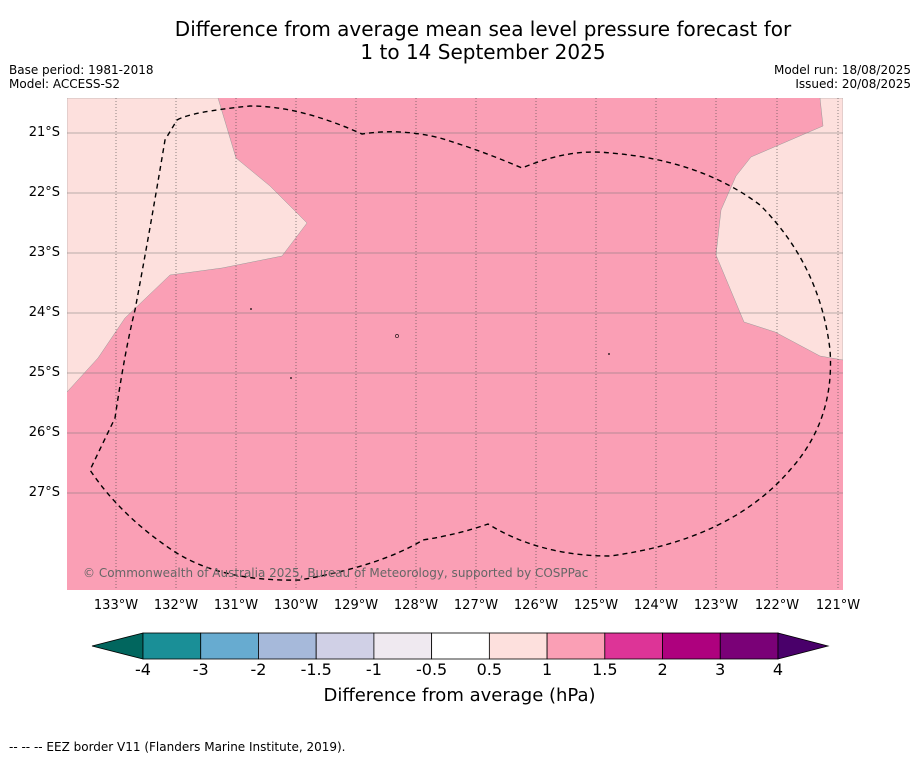 This screenshot has height=758, width=919. Describe the element at coordinates (44, 192) in the screenshot. I see `latitude-label: 22°S` at that location.